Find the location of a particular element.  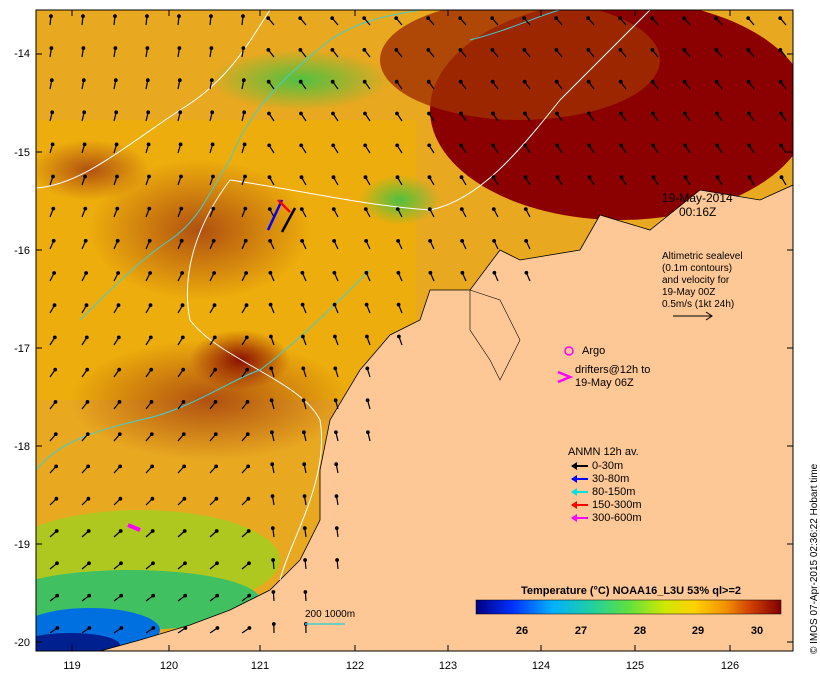

lon-tick: 121 is located at coordinates (260, 666).